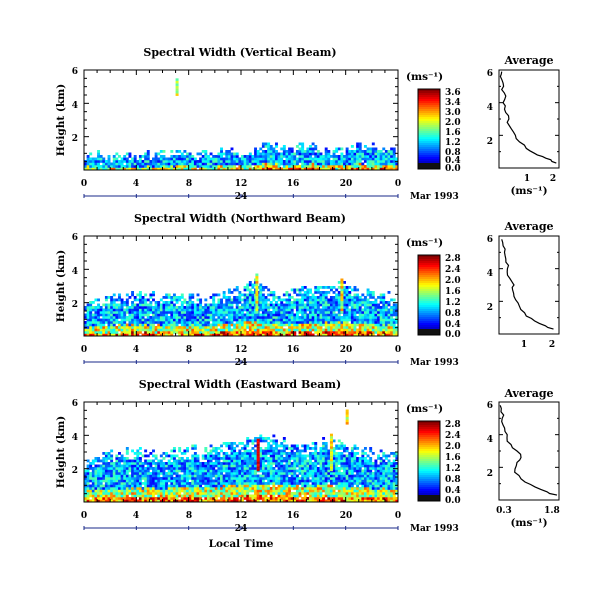 The width and height of the screenshot is (614, 598). What do you see at coordinates (429, 129) in the screenshot?
I see `colorbar-frame` at bounding box center [429, 129].